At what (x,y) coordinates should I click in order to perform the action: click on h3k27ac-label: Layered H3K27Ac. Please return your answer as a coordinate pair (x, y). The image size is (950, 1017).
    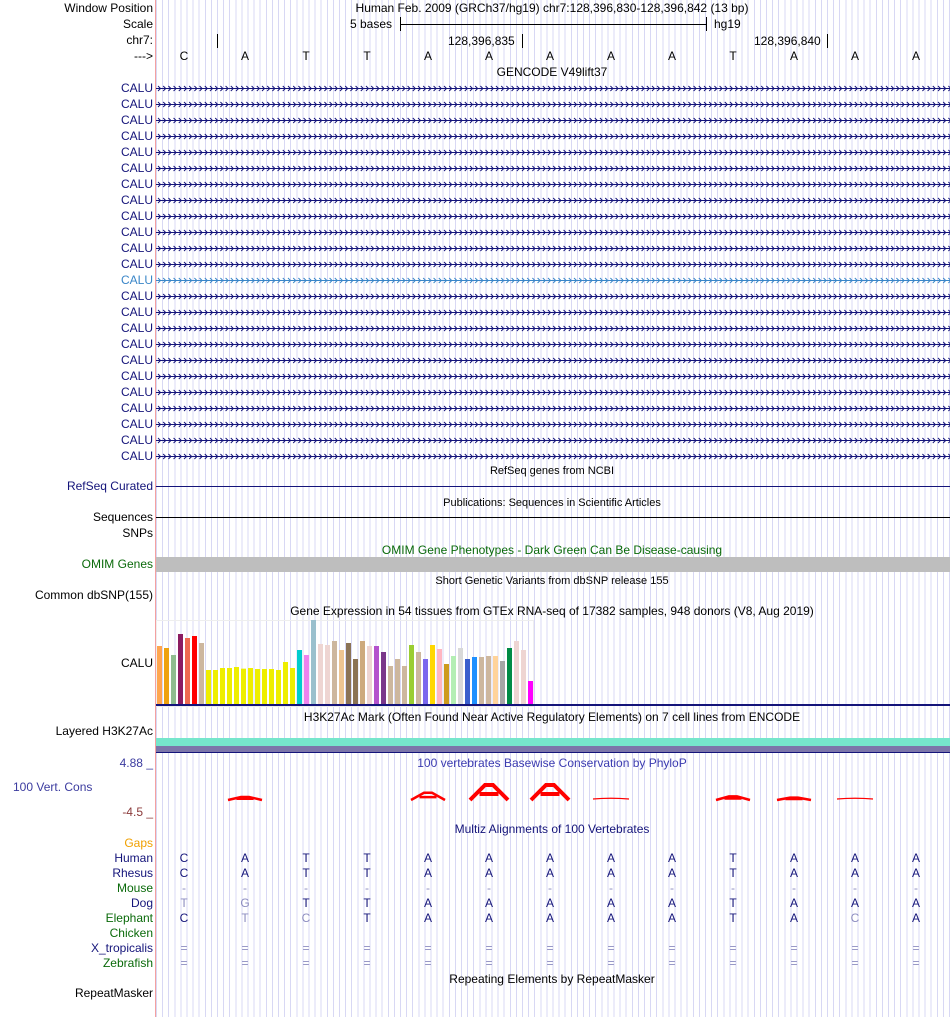
    Looking at the image, I should click on (104, 731).